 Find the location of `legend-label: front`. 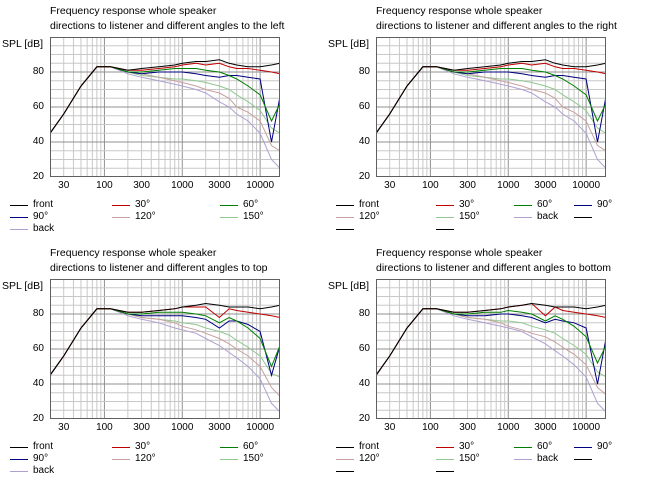

legend-label: front is located at coordinates (43, 204).